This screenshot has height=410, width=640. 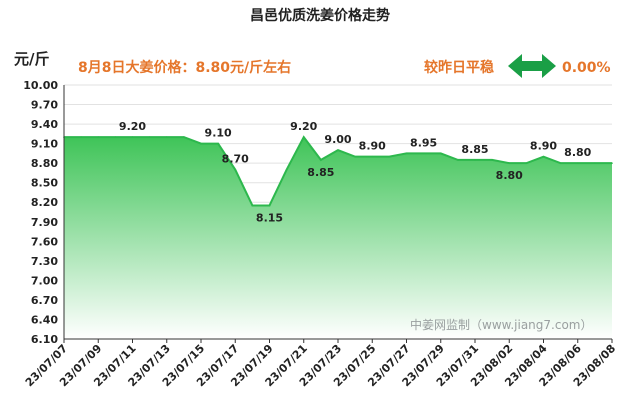 What do you see at coordinates (44, 183) in the screenshot?
I see `y-tick-8: 8.50` at bounding box center [44, 183].